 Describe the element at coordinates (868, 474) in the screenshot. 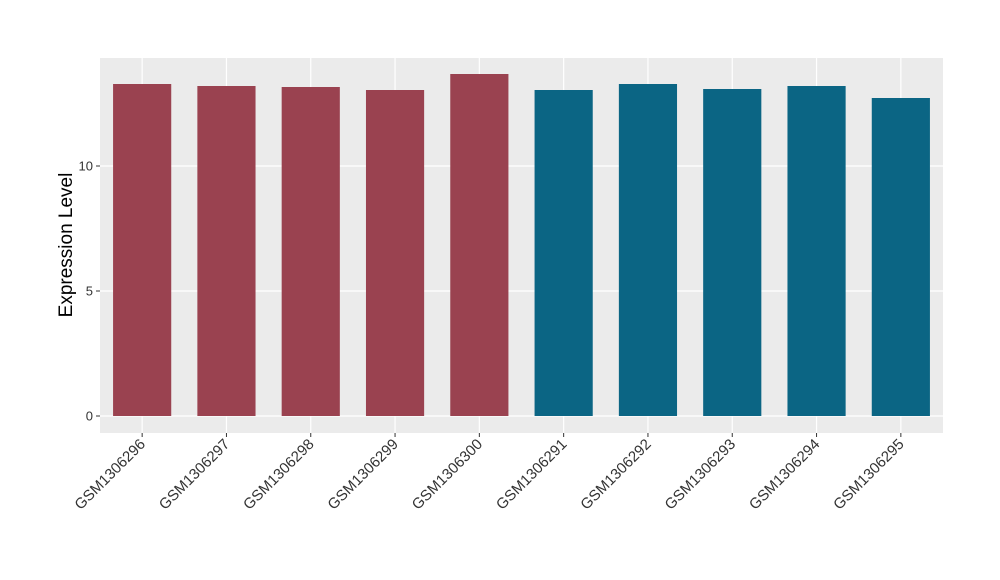

I see `x-tick-label: GSM1306295` at that location.